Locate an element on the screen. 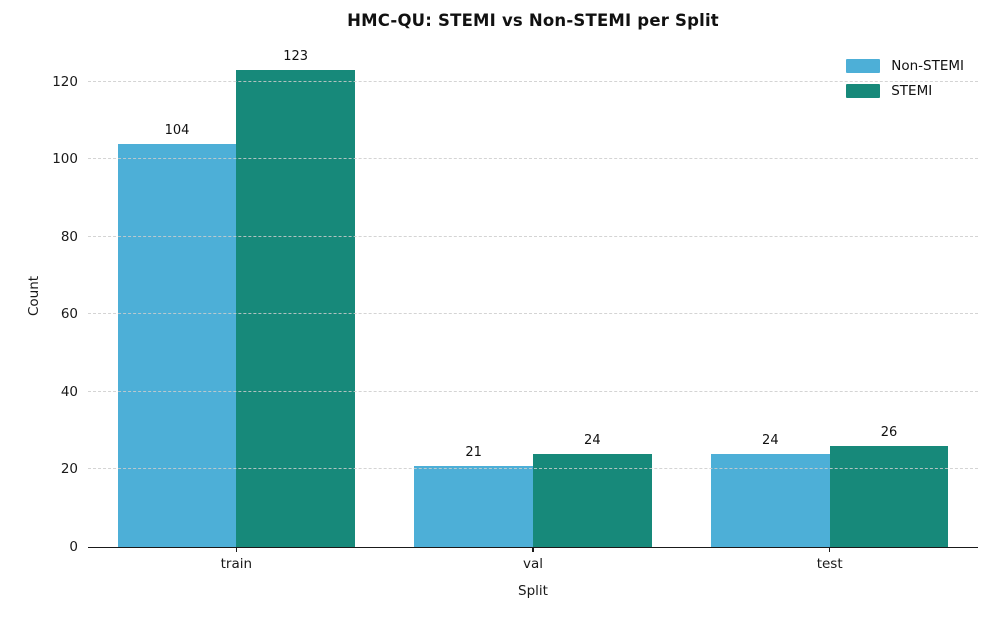 The height and width of the screenshot is (623, 997). bar-non-stemi-train is located at coordinates (177, 345).